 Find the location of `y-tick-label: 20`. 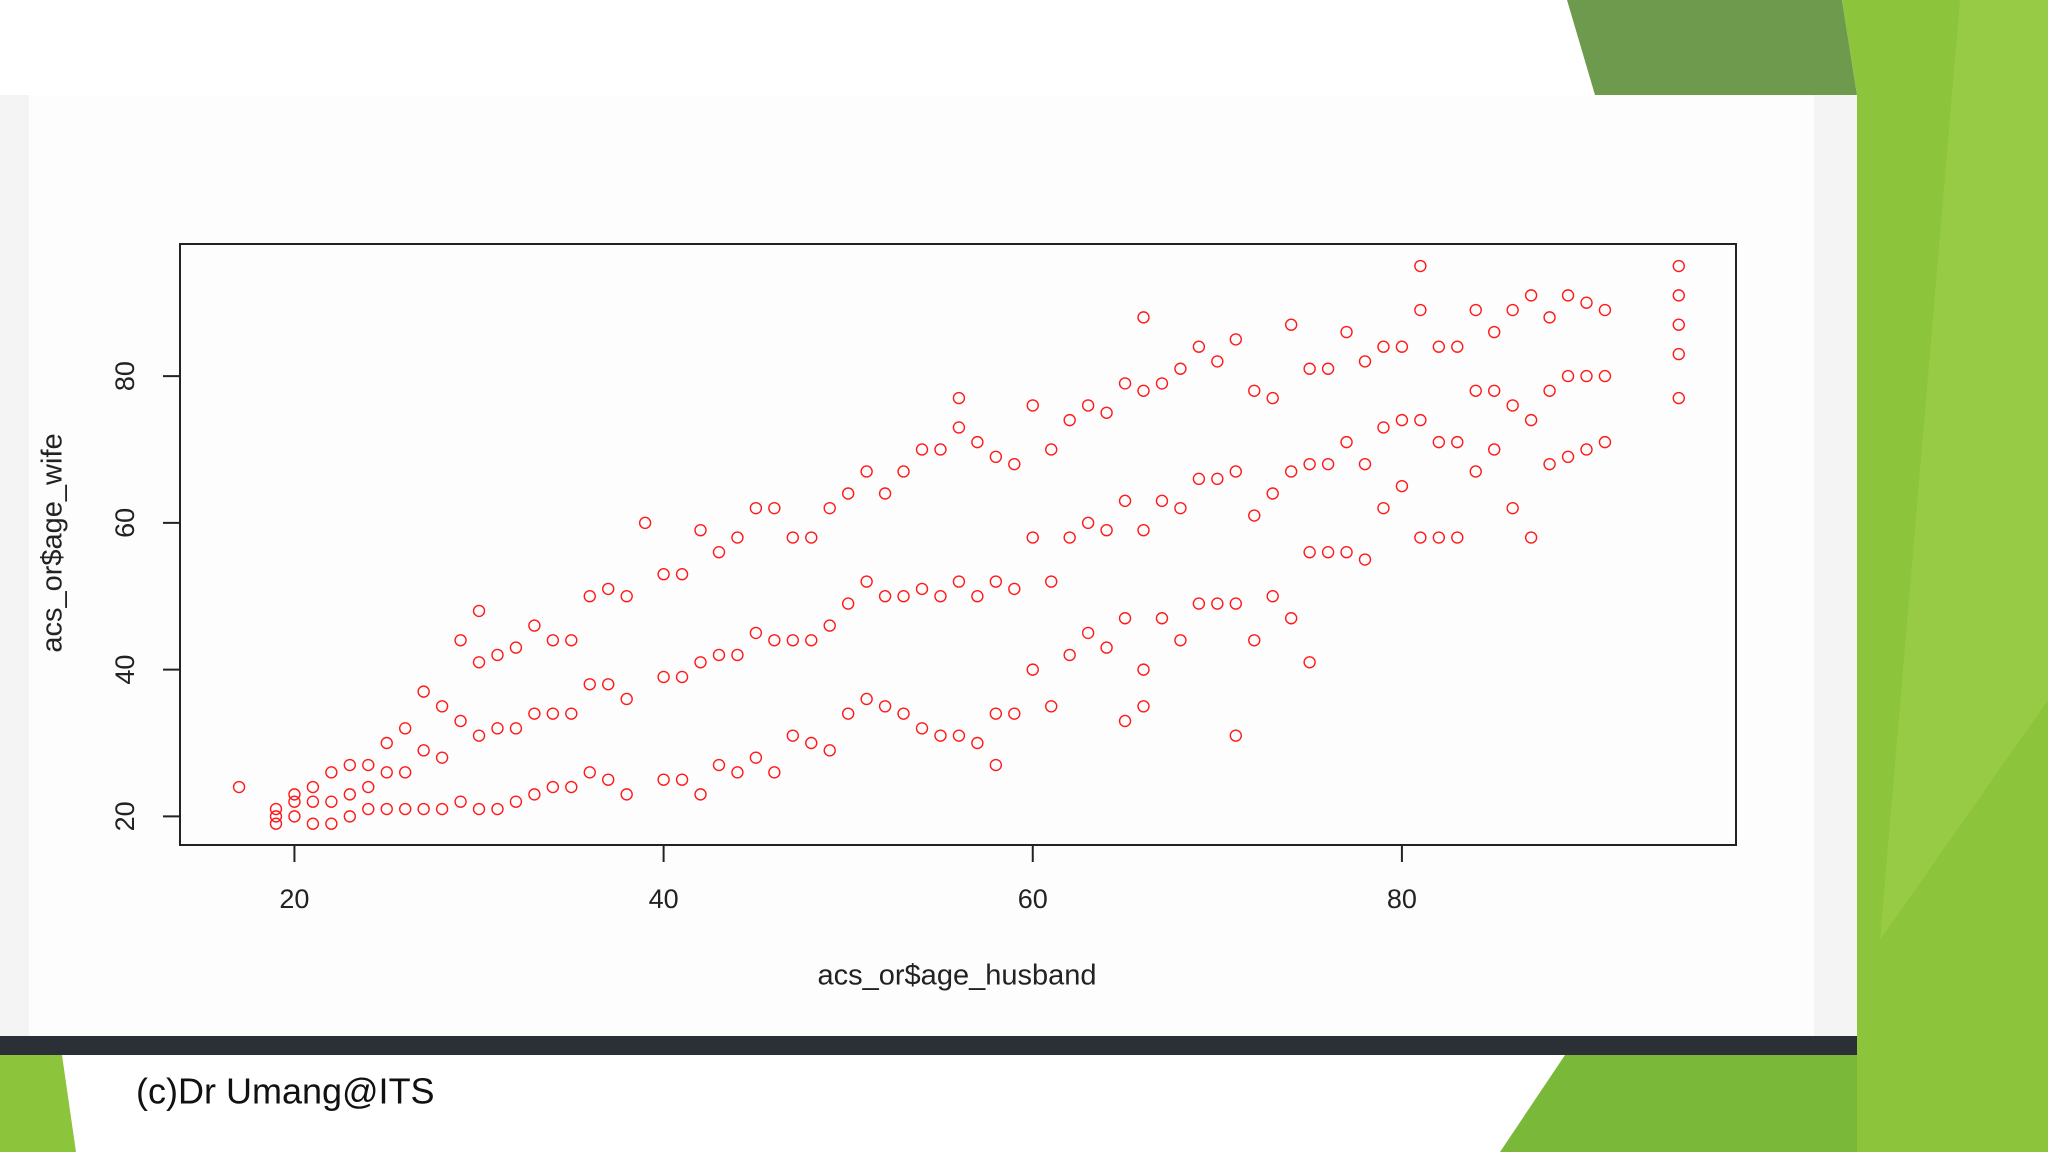

y-tick-label: 20 is located at coordinates (125, 816).